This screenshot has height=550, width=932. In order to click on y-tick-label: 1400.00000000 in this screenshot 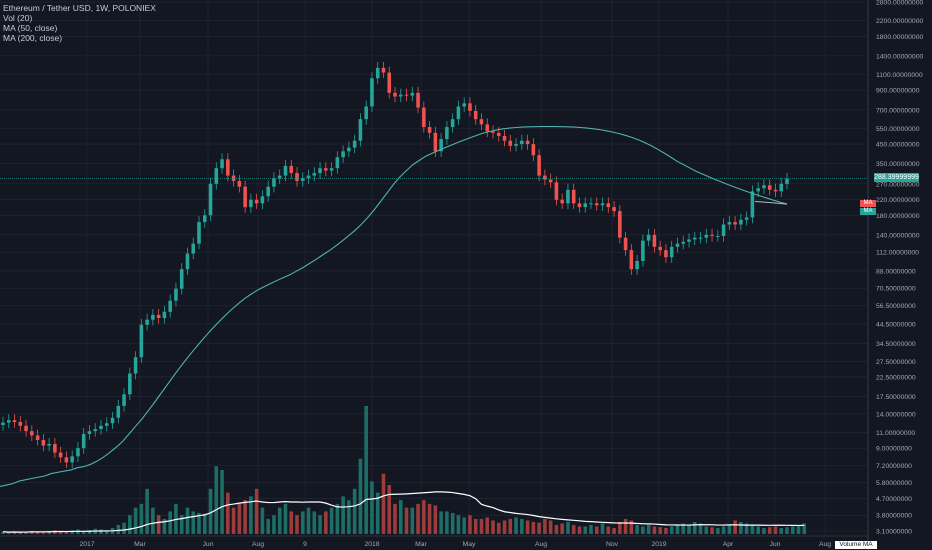, I will do `click(899, 56)`.